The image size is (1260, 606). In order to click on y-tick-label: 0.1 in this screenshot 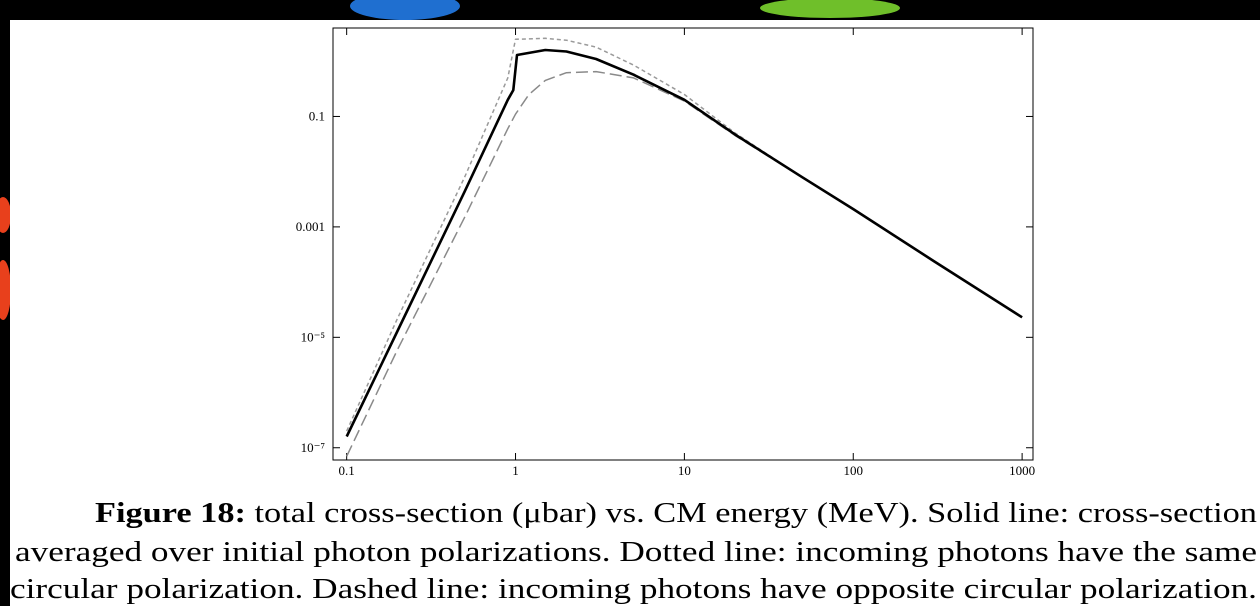, I will do `click(317, 115)`.